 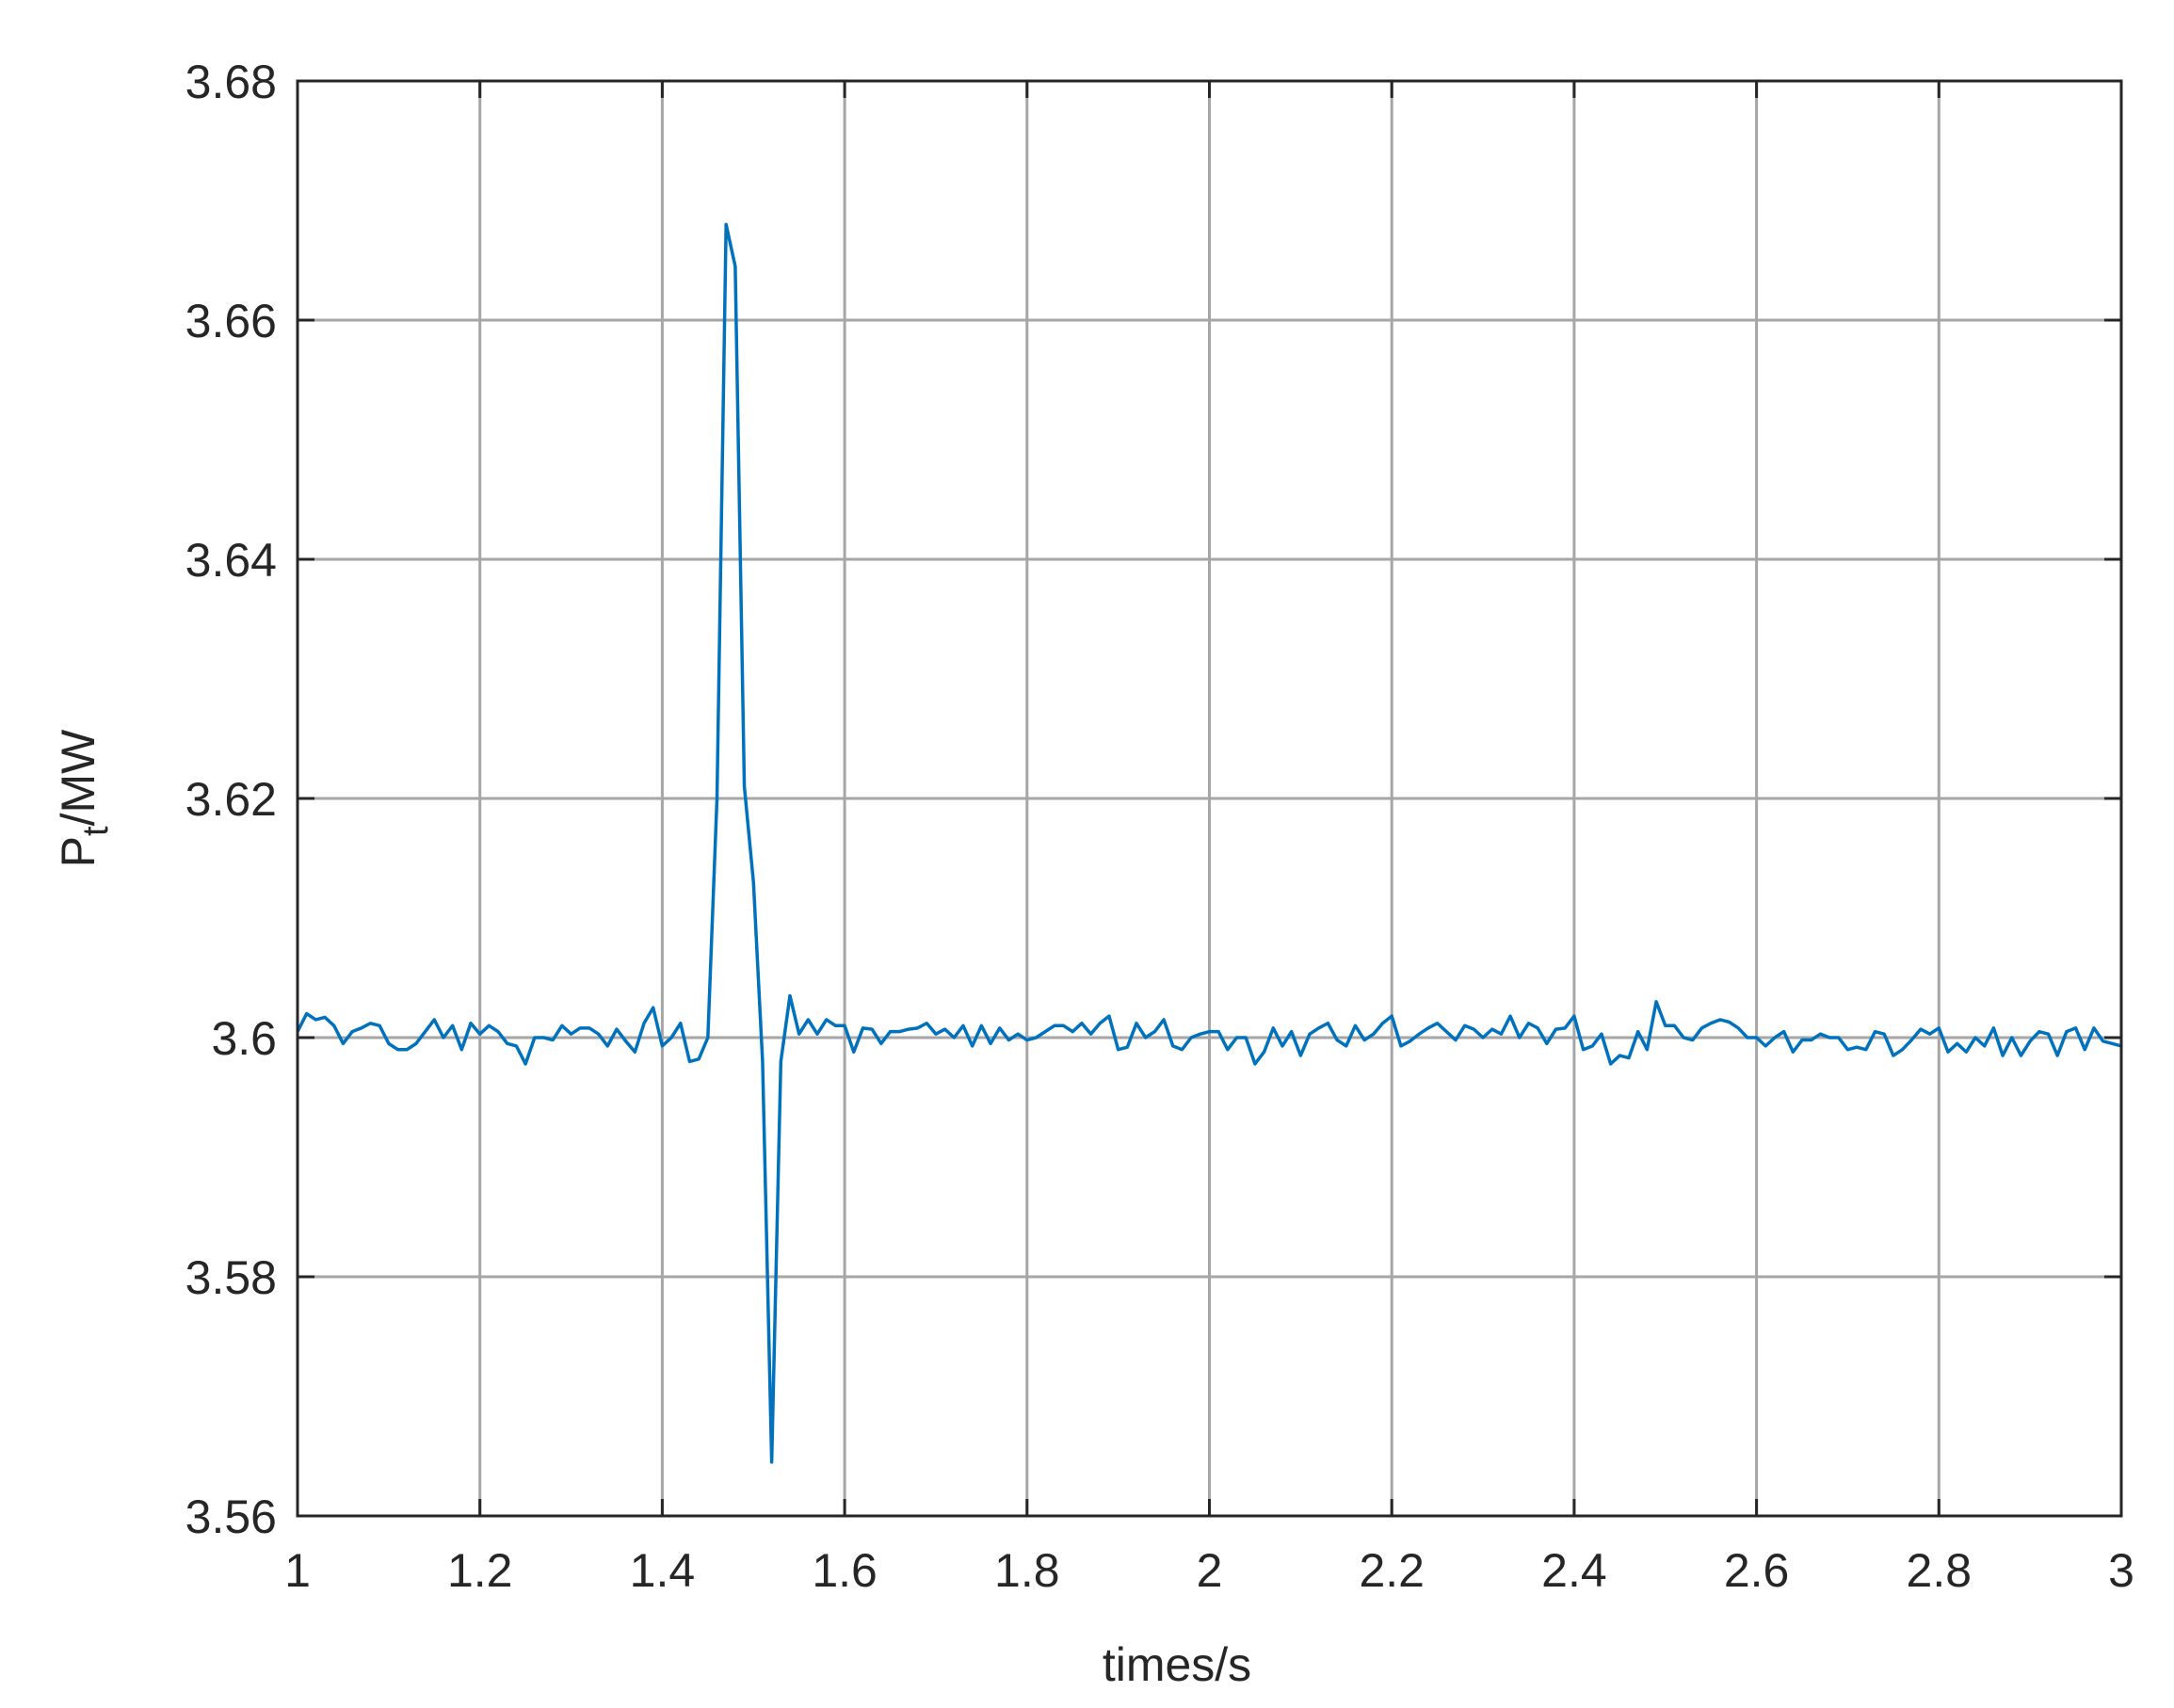 I want to click on y-tick-label: 3.68, so click(x=231, y=82).